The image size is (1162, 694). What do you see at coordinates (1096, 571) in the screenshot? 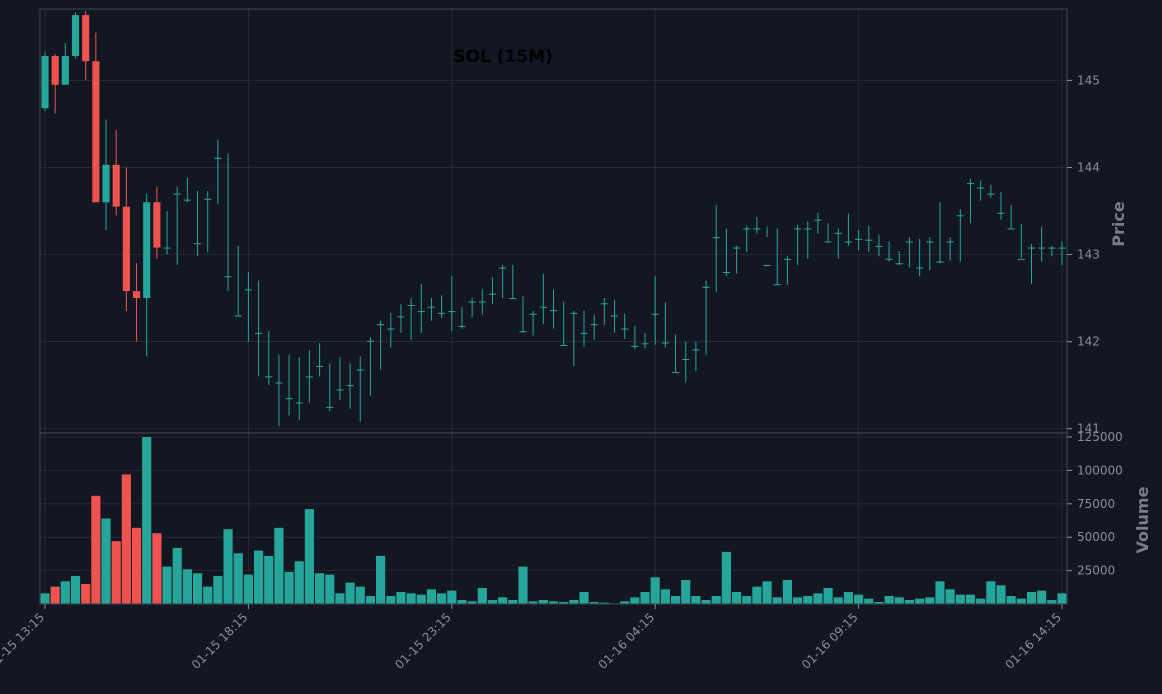
I see `volume-tick-label: 25000` at bounding box center [1096, 571].